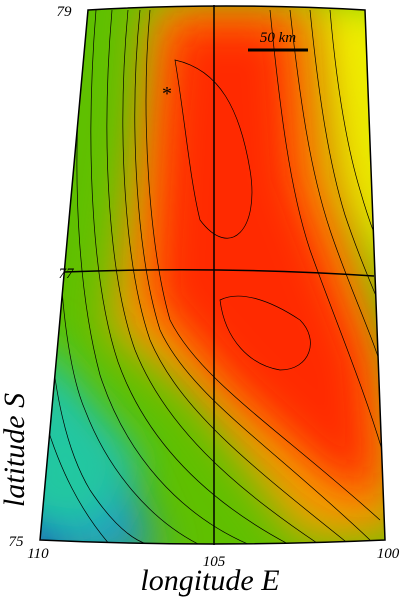 This screenshot has width=404, height=600. Describe the element at coordinates (15, 450) in the screenshot. I see `y-axis-label: latitude S` at that location.